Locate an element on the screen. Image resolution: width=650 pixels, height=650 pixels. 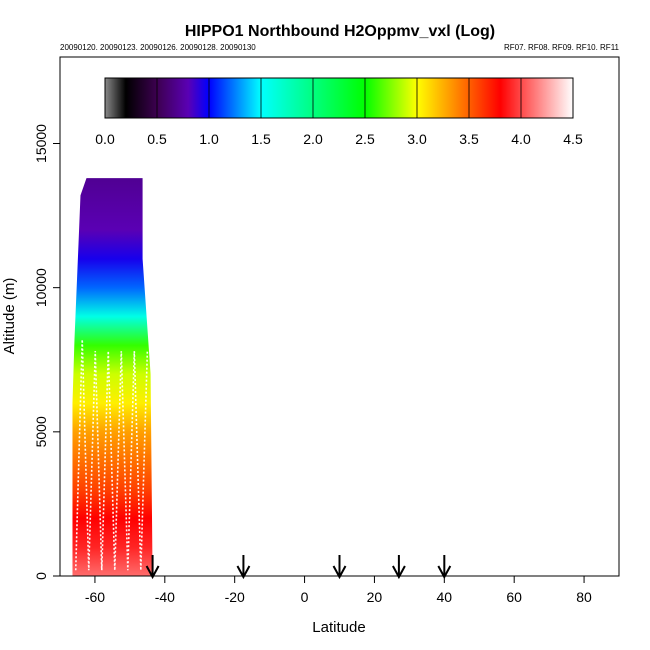
x-tick-label: 40 is located at coordinates (445, 597).